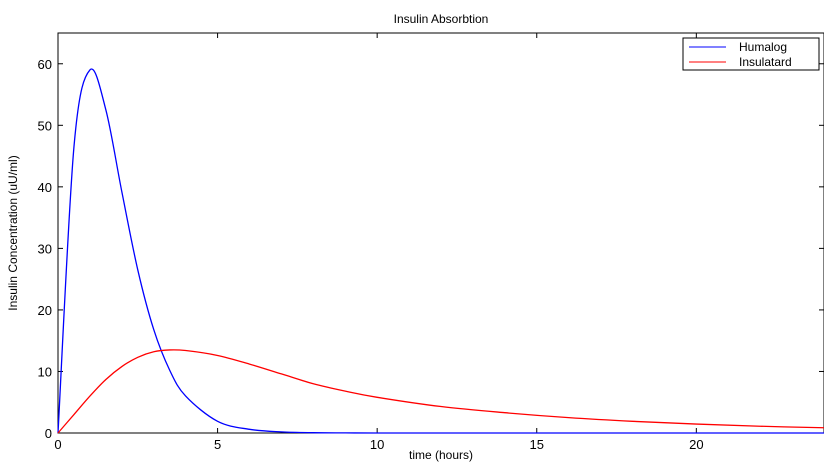 The width and height of the screenshot is (824, 462). Describe the element at coordinates (765, 62) in the screenshot. I see `legend-label-insulatard: Insulatard` at that location.